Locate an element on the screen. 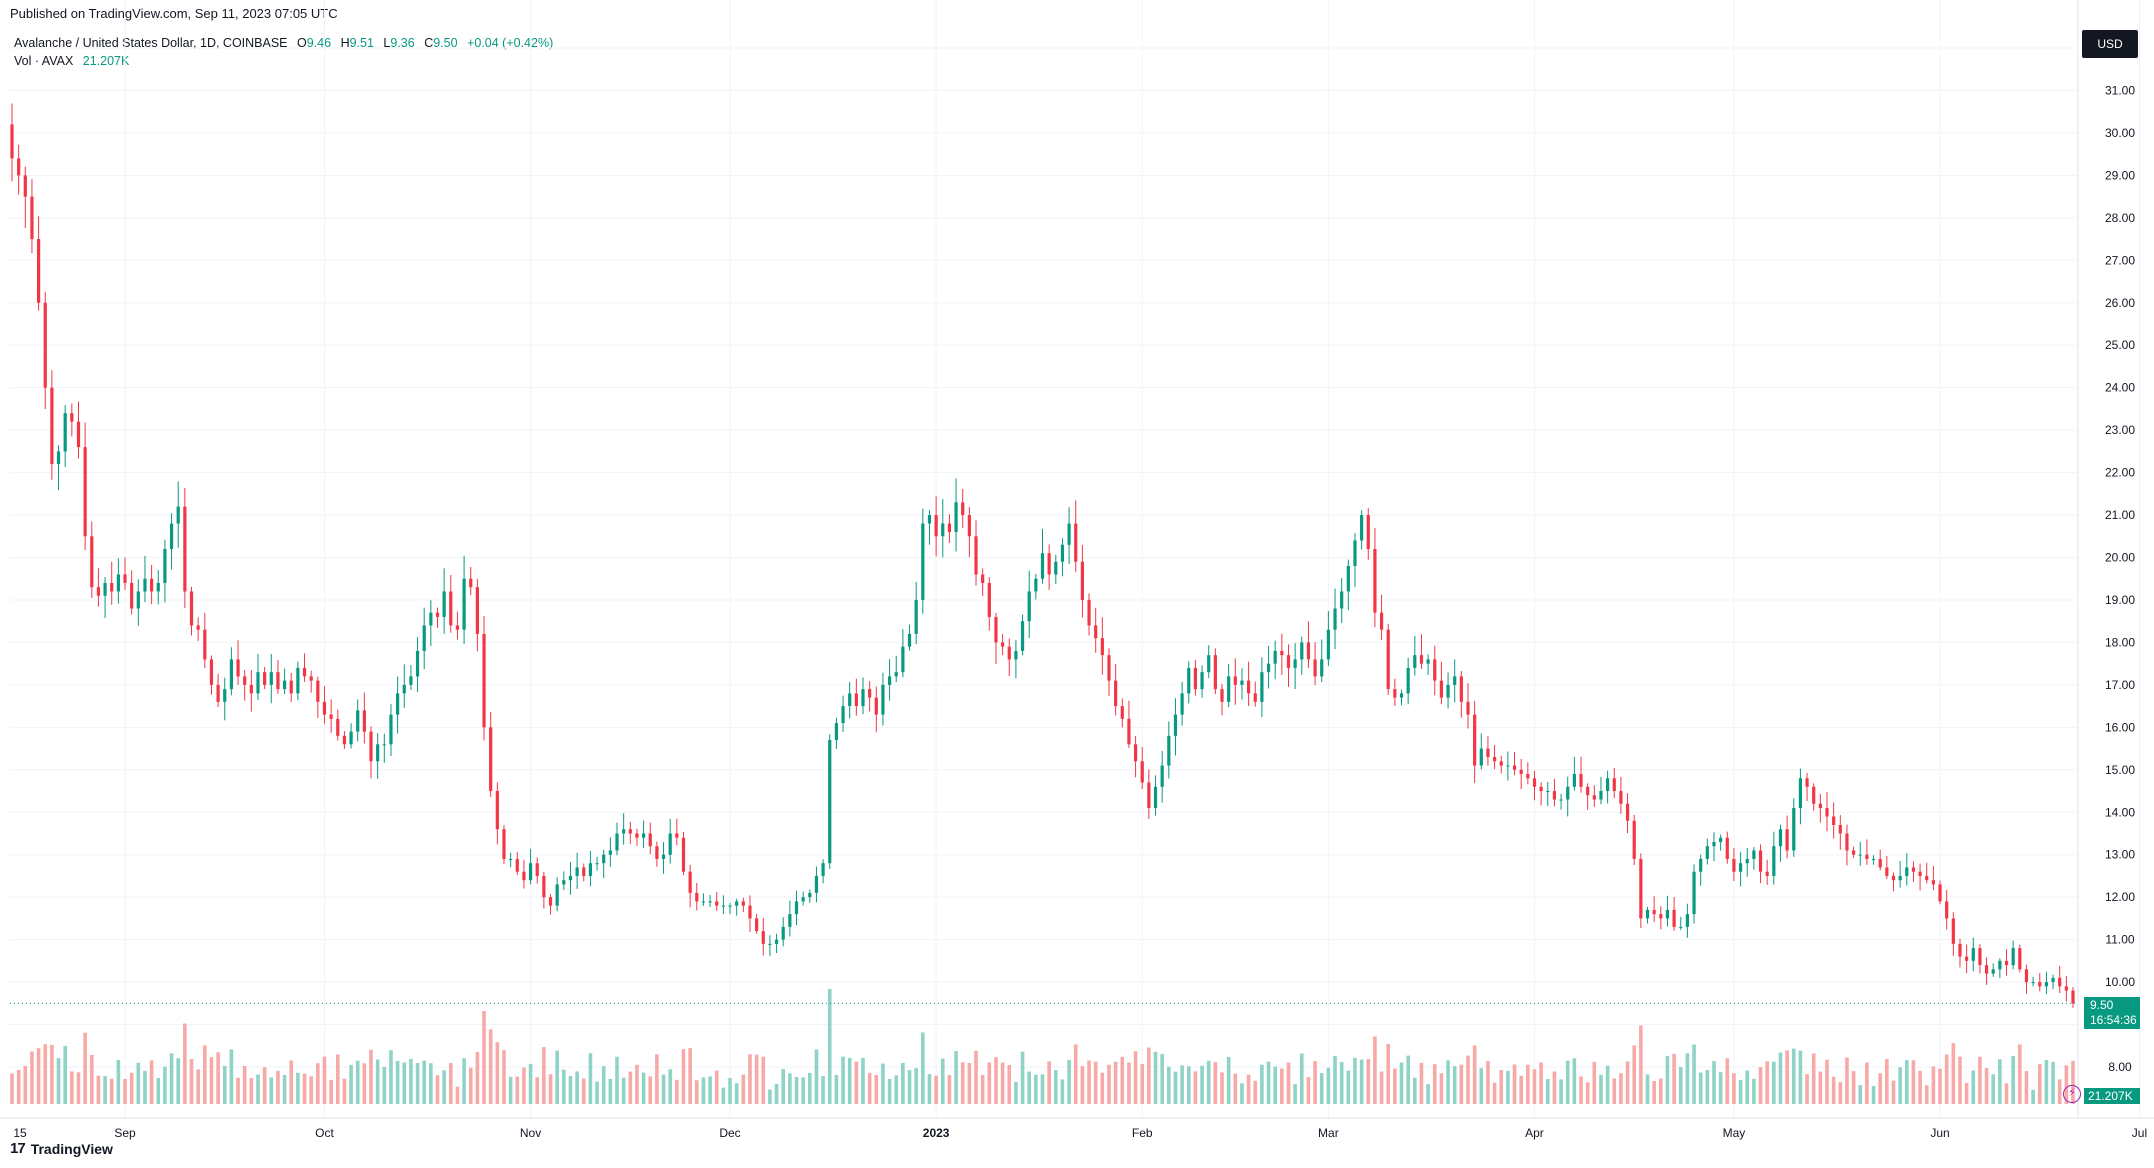 The image size is (2154, 1168). y-tick-label: 23.00 is located at coordinates (2120, 430).